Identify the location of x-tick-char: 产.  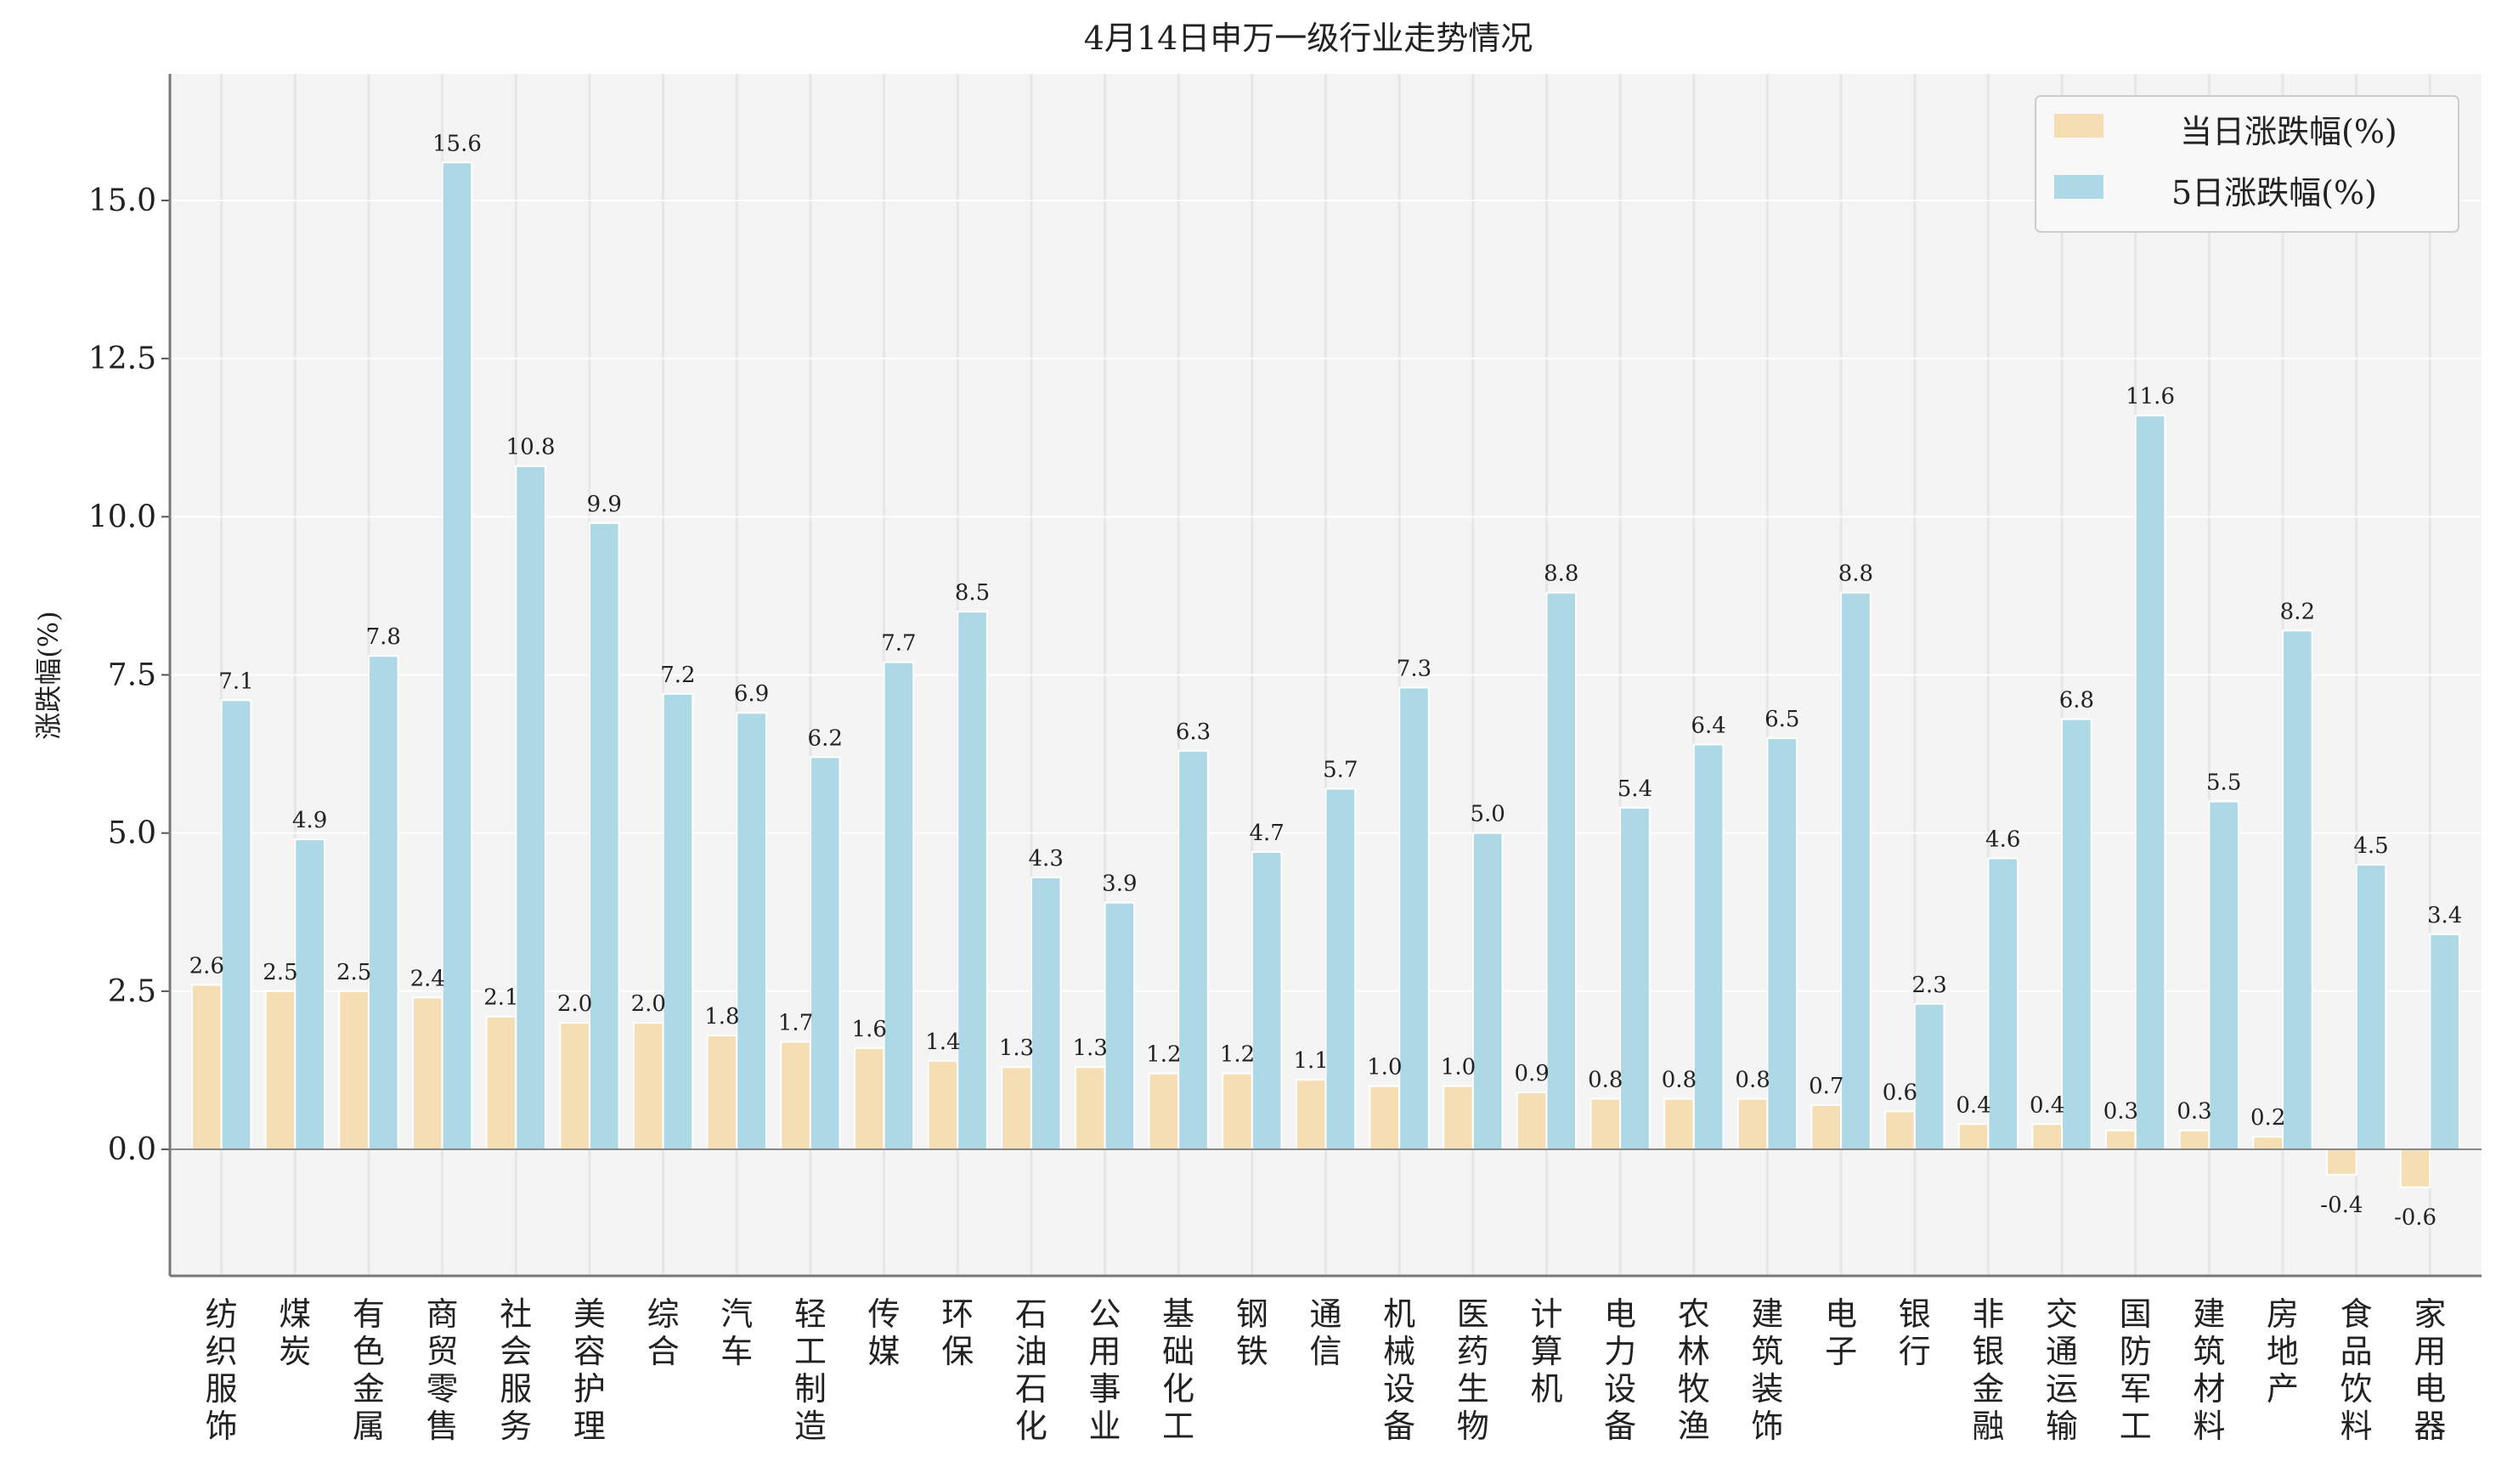
(2283, 1389).